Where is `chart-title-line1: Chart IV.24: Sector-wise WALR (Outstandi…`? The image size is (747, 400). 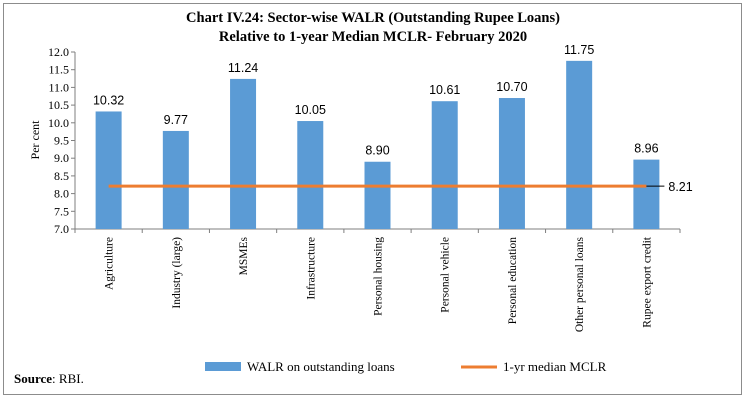 chart-title-line1: Chart IV.24: Sector-wise WALR (Outstandi… is located at coordinates (373, 18).